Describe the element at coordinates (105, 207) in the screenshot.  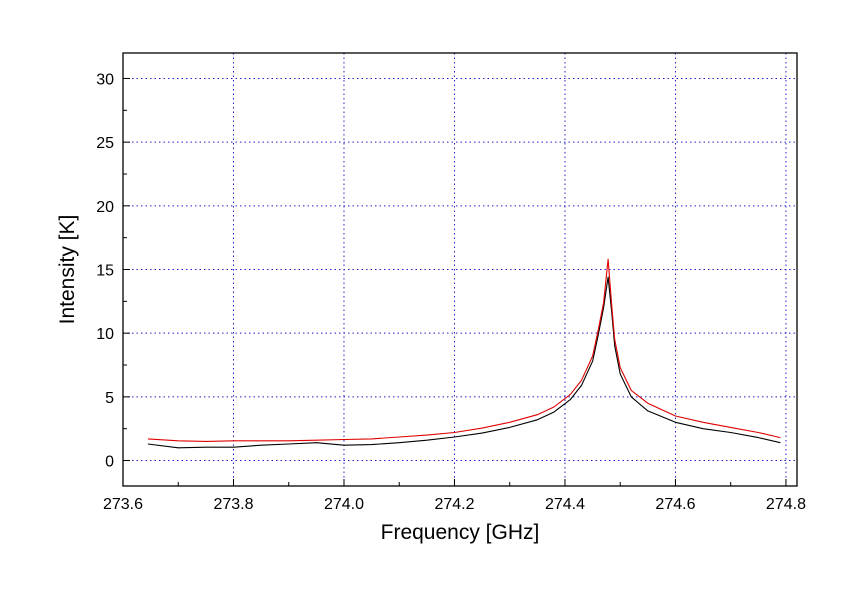
I see `y-tick-label: 20` at that location.